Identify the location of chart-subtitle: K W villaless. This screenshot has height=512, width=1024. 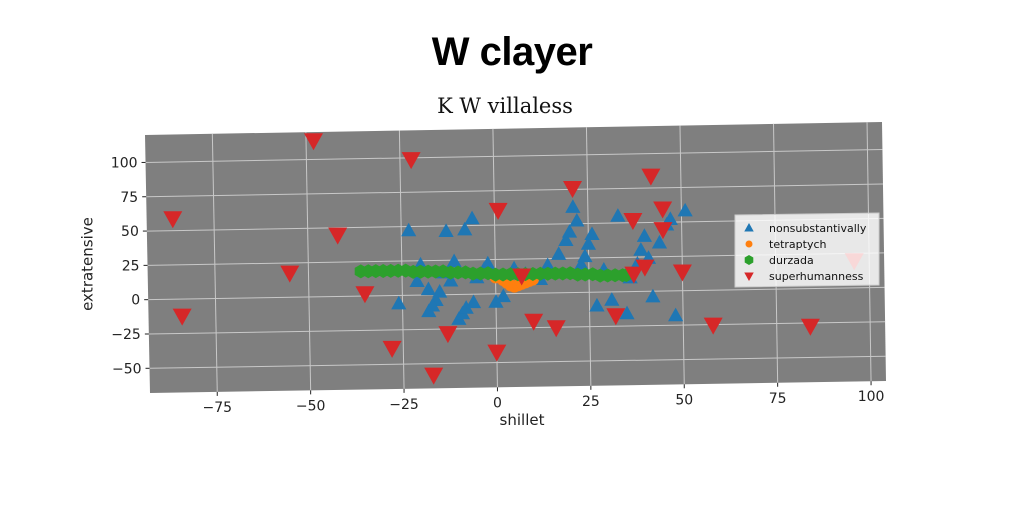
(505, 106).